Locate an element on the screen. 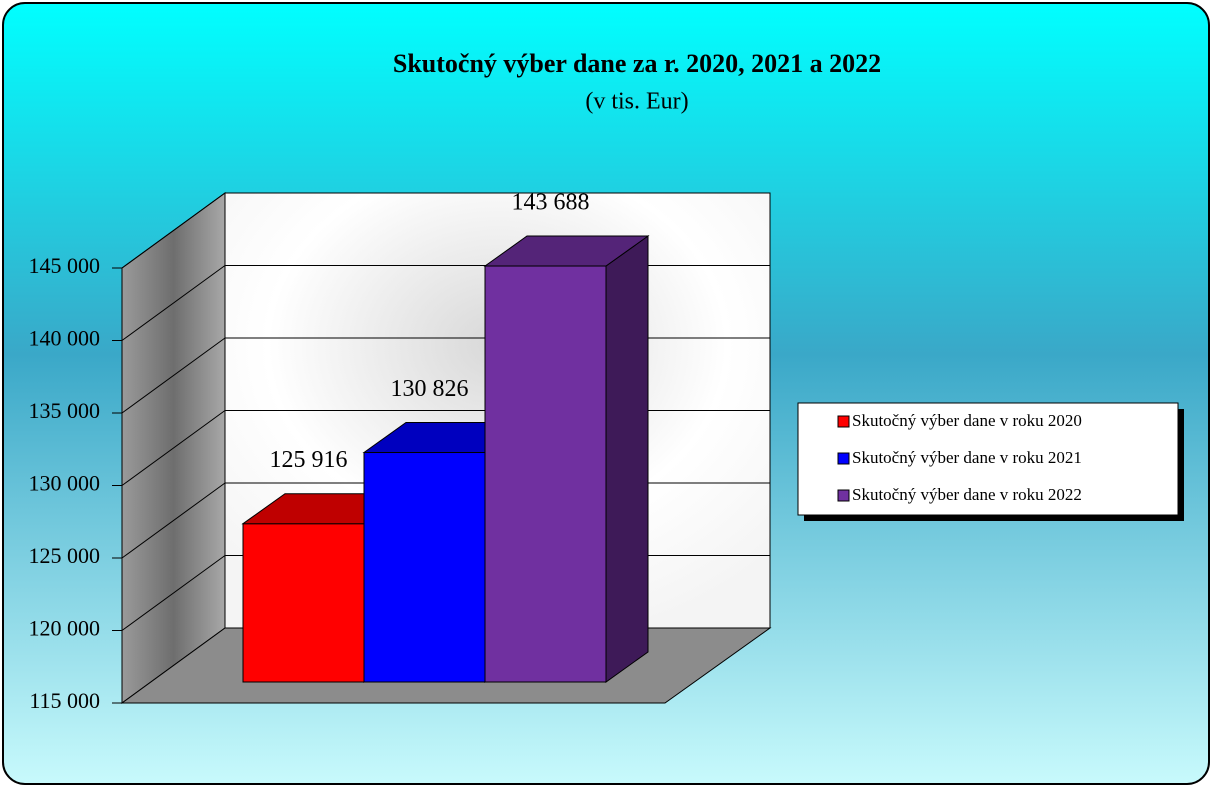  y-tick-label: 140 000 is located at coordinates (65, 338).